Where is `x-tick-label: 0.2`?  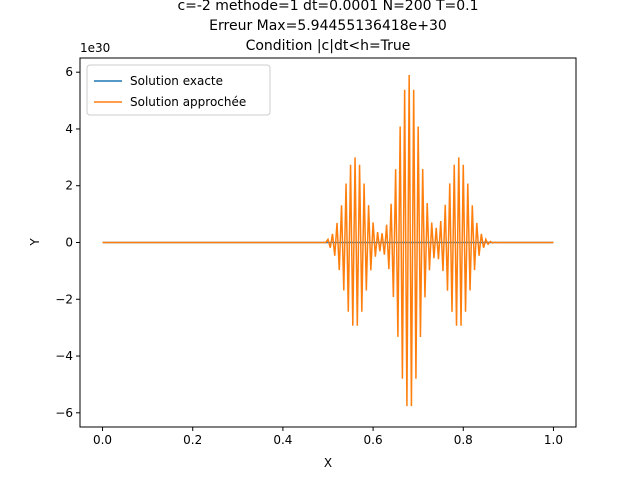 x-tick-label: 0.2 is located at coordinates (192, 440).